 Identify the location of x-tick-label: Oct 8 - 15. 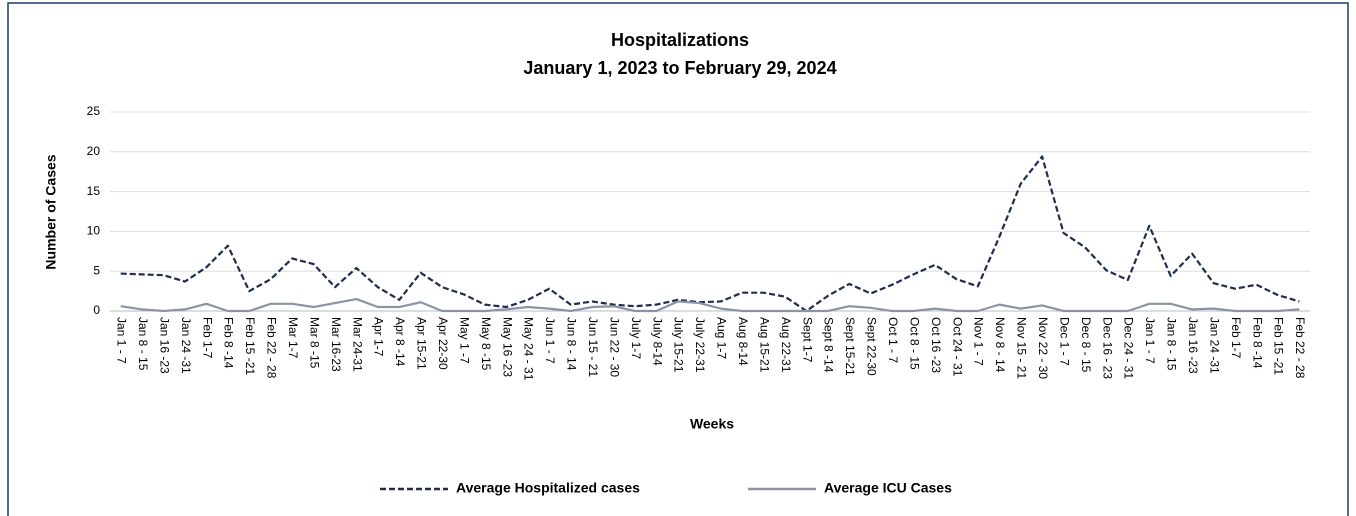
(914, 343).